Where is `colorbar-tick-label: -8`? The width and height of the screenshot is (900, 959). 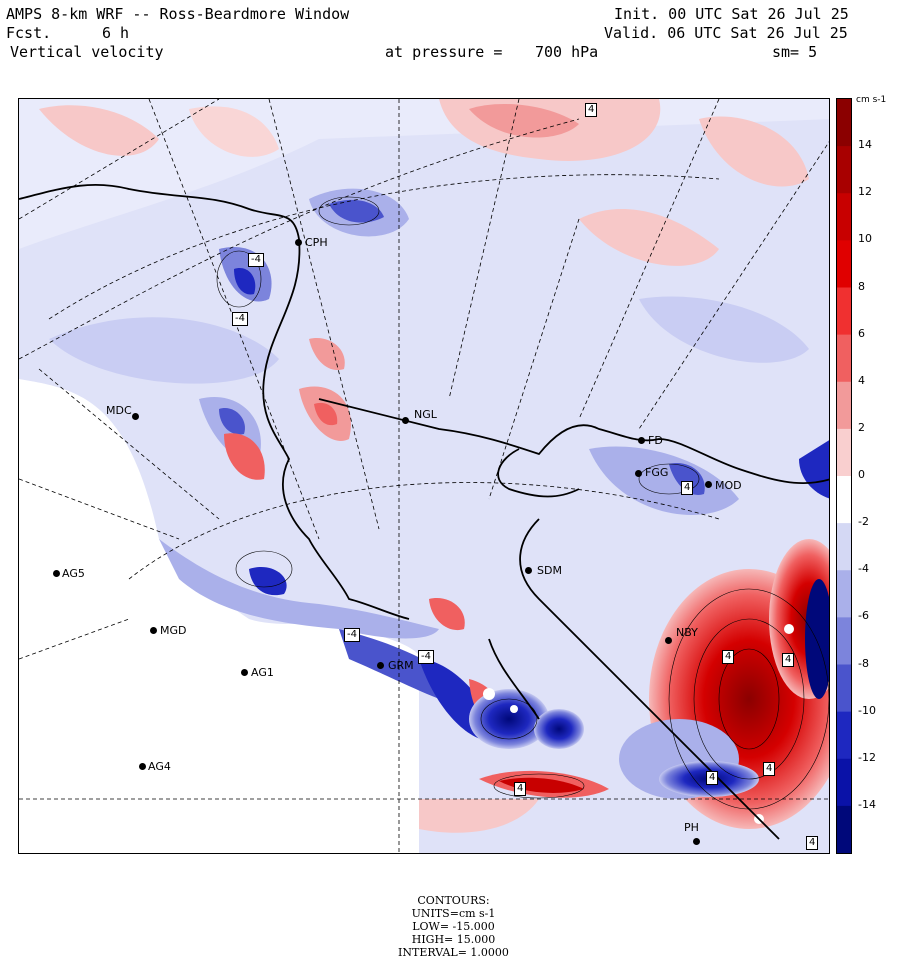
colorbar-tick-label: -8 is located at coordinates (863, 663).